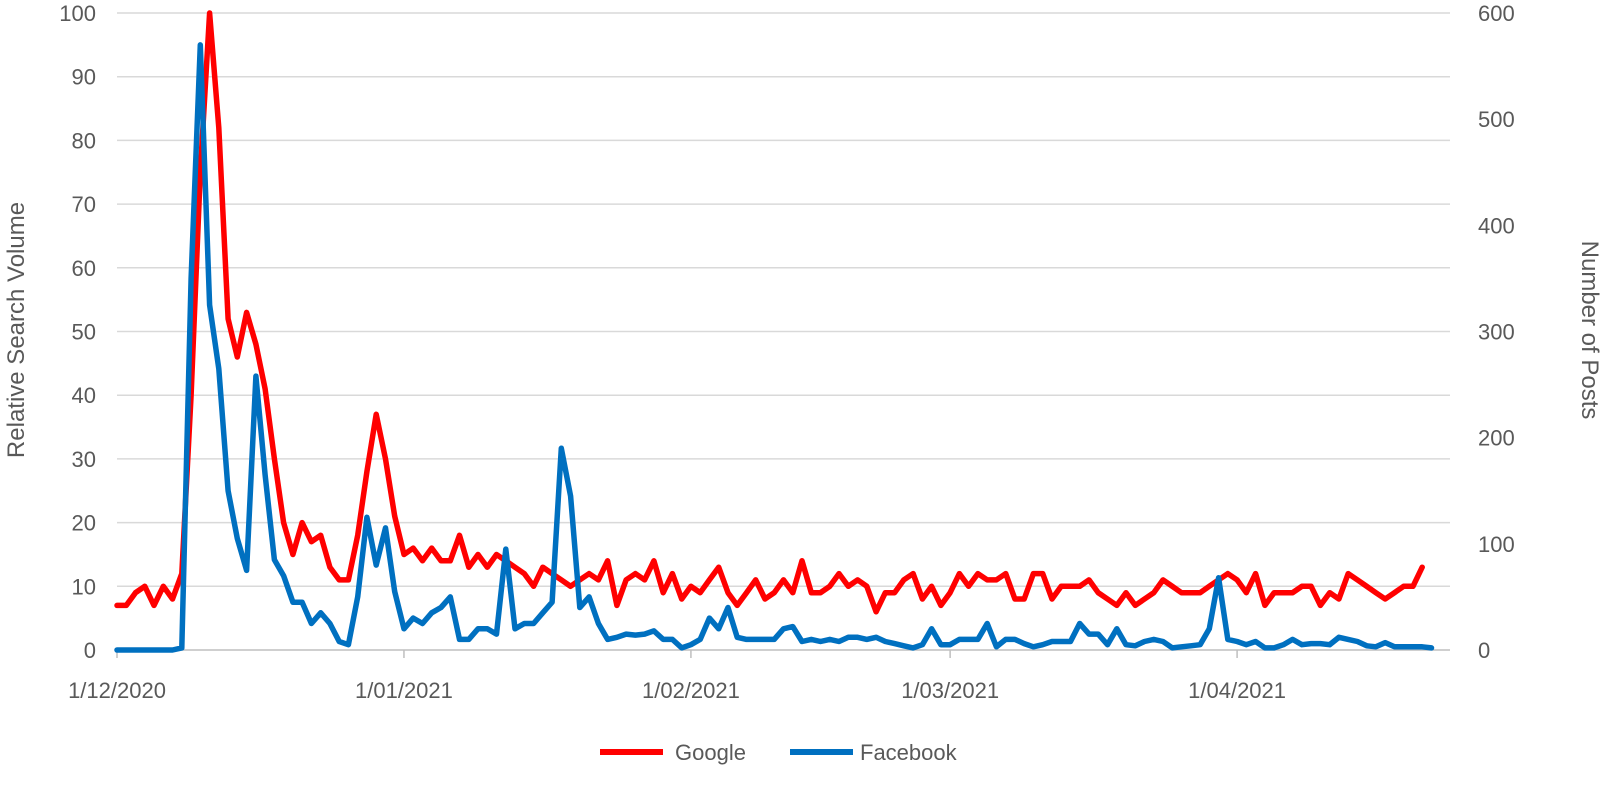 This screenshot has width=1606, height=787. Describe the element at coordinates (84, 459) in the screenshot. I see `left-tick-label: 30` at that location.